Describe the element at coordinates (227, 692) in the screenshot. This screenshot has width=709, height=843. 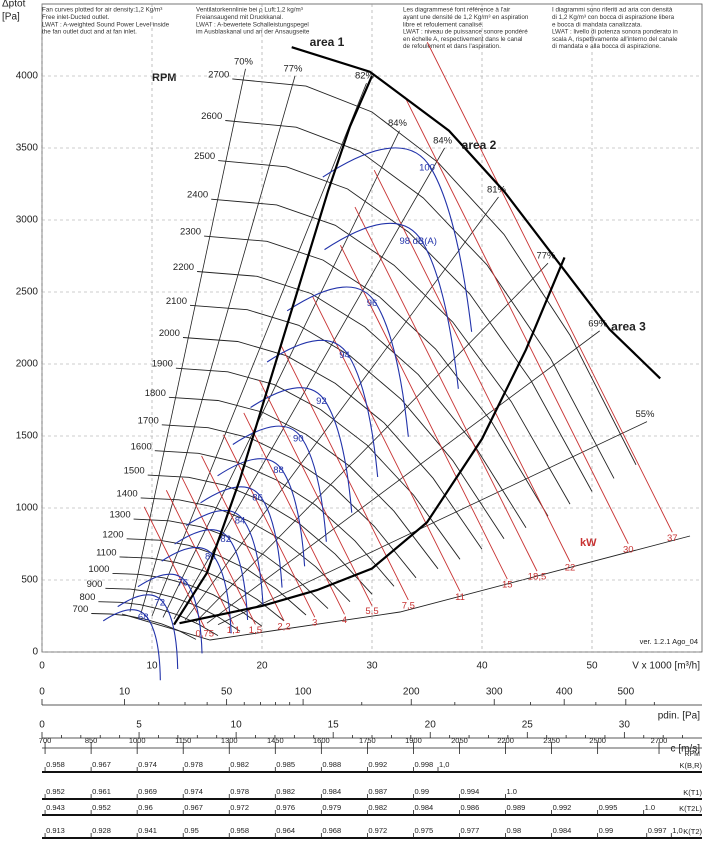
I see `scale-tick-label: 50` at that location.